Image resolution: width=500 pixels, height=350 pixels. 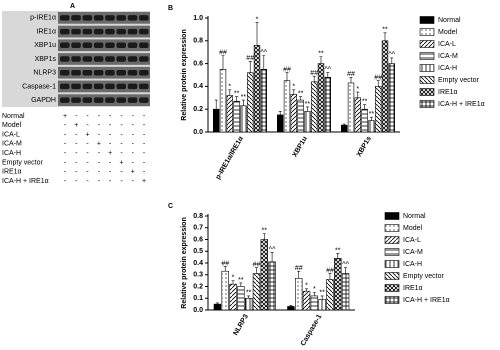 What do you see at coordinates (39, 86) in the screenshot?
I see `band-label: Caspase-1` at bounding box center [39, 86].